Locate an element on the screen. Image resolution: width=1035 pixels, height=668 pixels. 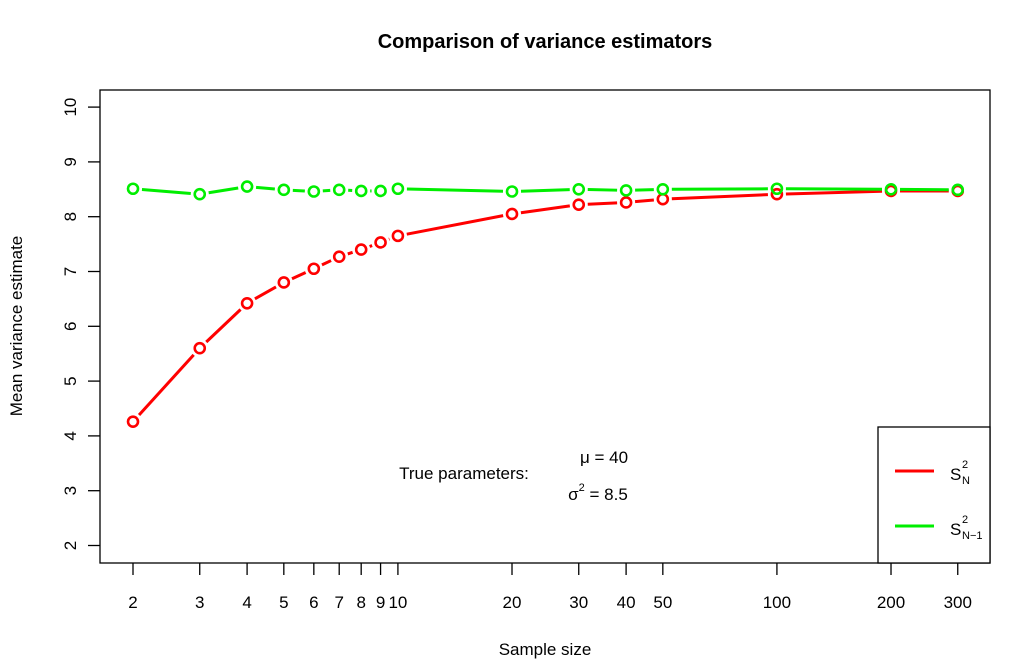
legend: S2 N S2 N−1 is located at coordinates (934, 495).